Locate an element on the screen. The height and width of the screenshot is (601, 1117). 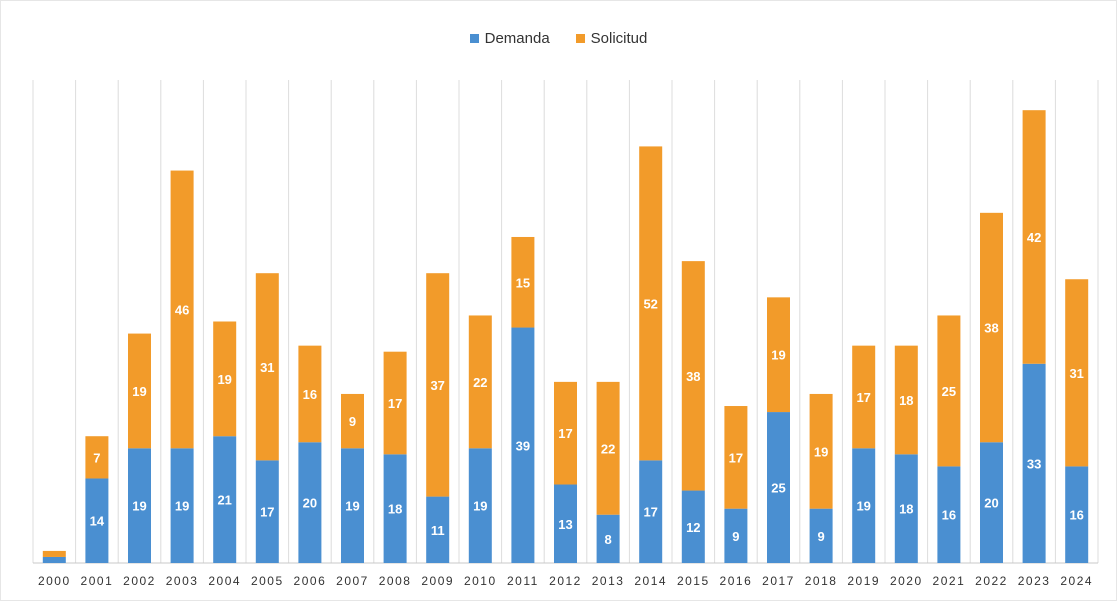
bar-demanda-2021 is located at coordinates (949, 514).